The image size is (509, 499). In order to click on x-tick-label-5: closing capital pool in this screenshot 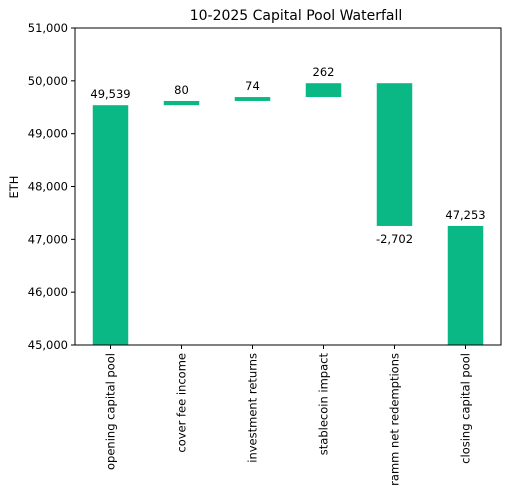, I will do `click(466, 408)`.